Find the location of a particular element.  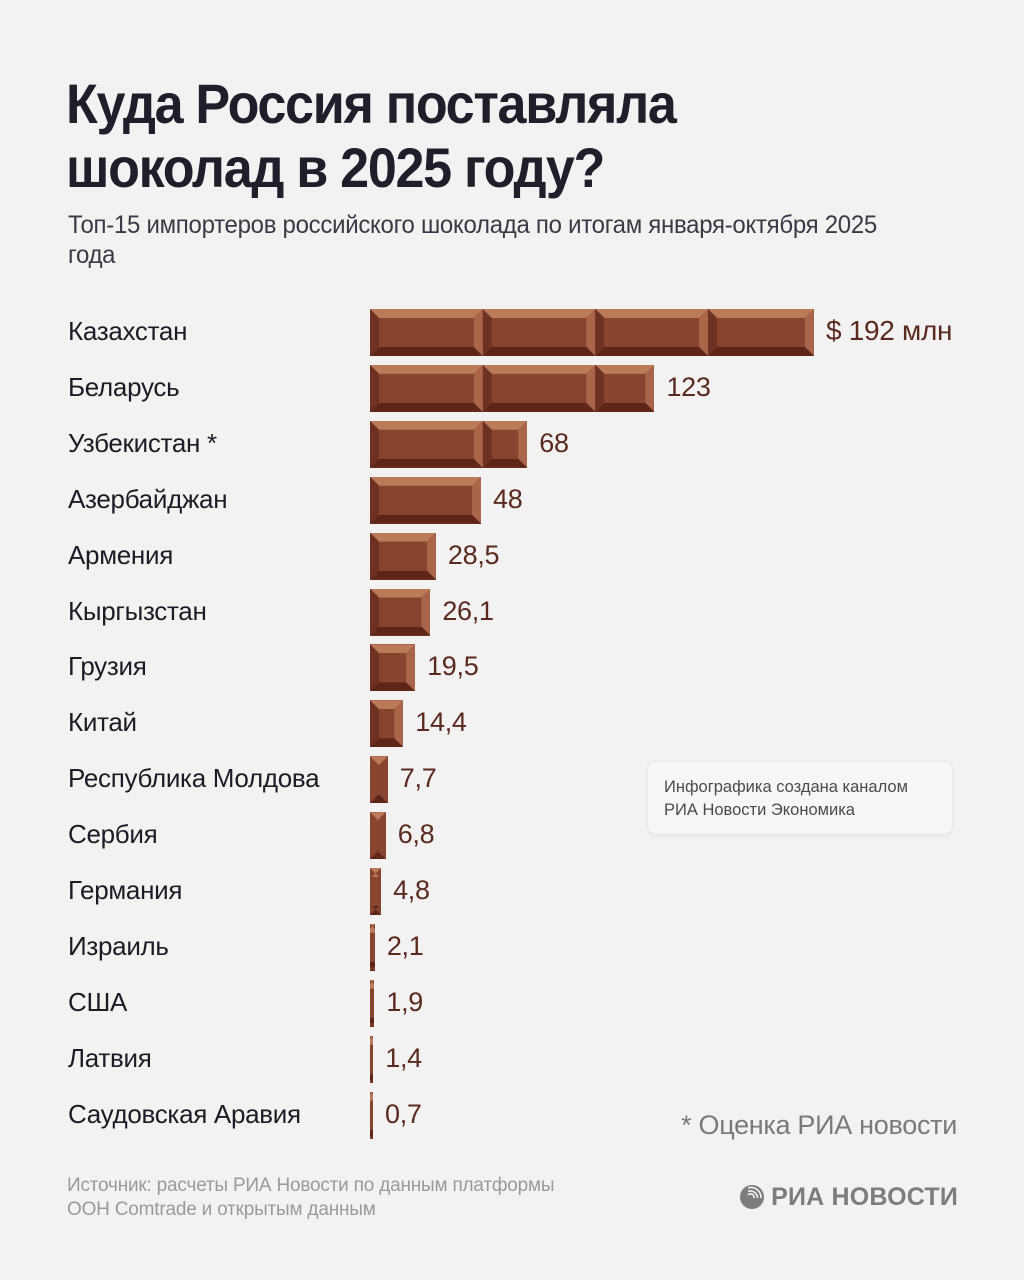

chart-row: Беларусь 123 is located at coordinates (512, 387).